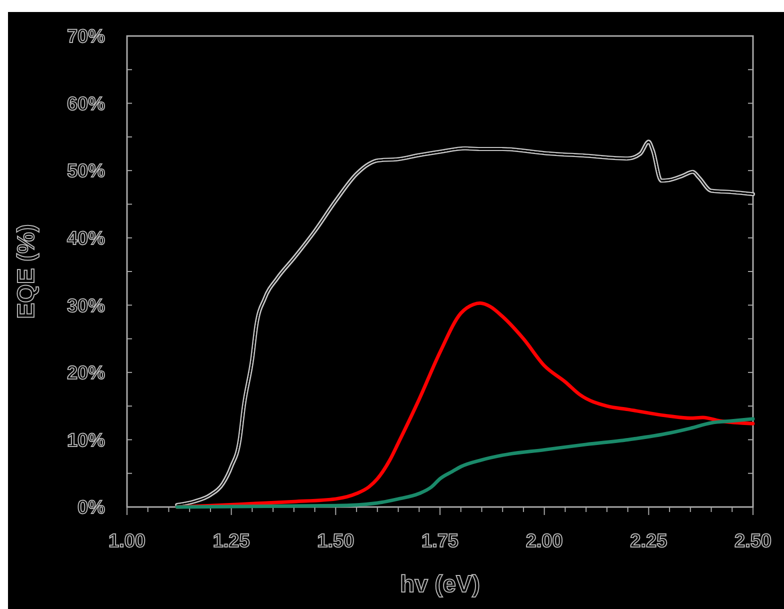 The height and width of the screenshot is (609, 784). I want to click on x-tick-label: 2.25, so click(649, 541).